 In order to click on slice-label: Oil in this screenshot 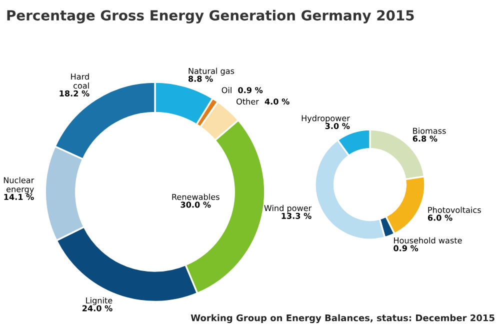, I will do `click(227, 90)`.